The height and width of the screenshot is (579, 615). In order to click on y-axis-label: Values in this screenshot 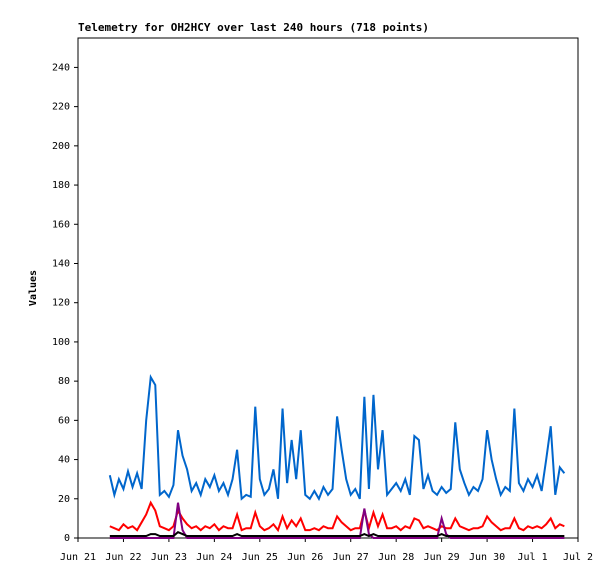, I will do `click(33, 288)`.